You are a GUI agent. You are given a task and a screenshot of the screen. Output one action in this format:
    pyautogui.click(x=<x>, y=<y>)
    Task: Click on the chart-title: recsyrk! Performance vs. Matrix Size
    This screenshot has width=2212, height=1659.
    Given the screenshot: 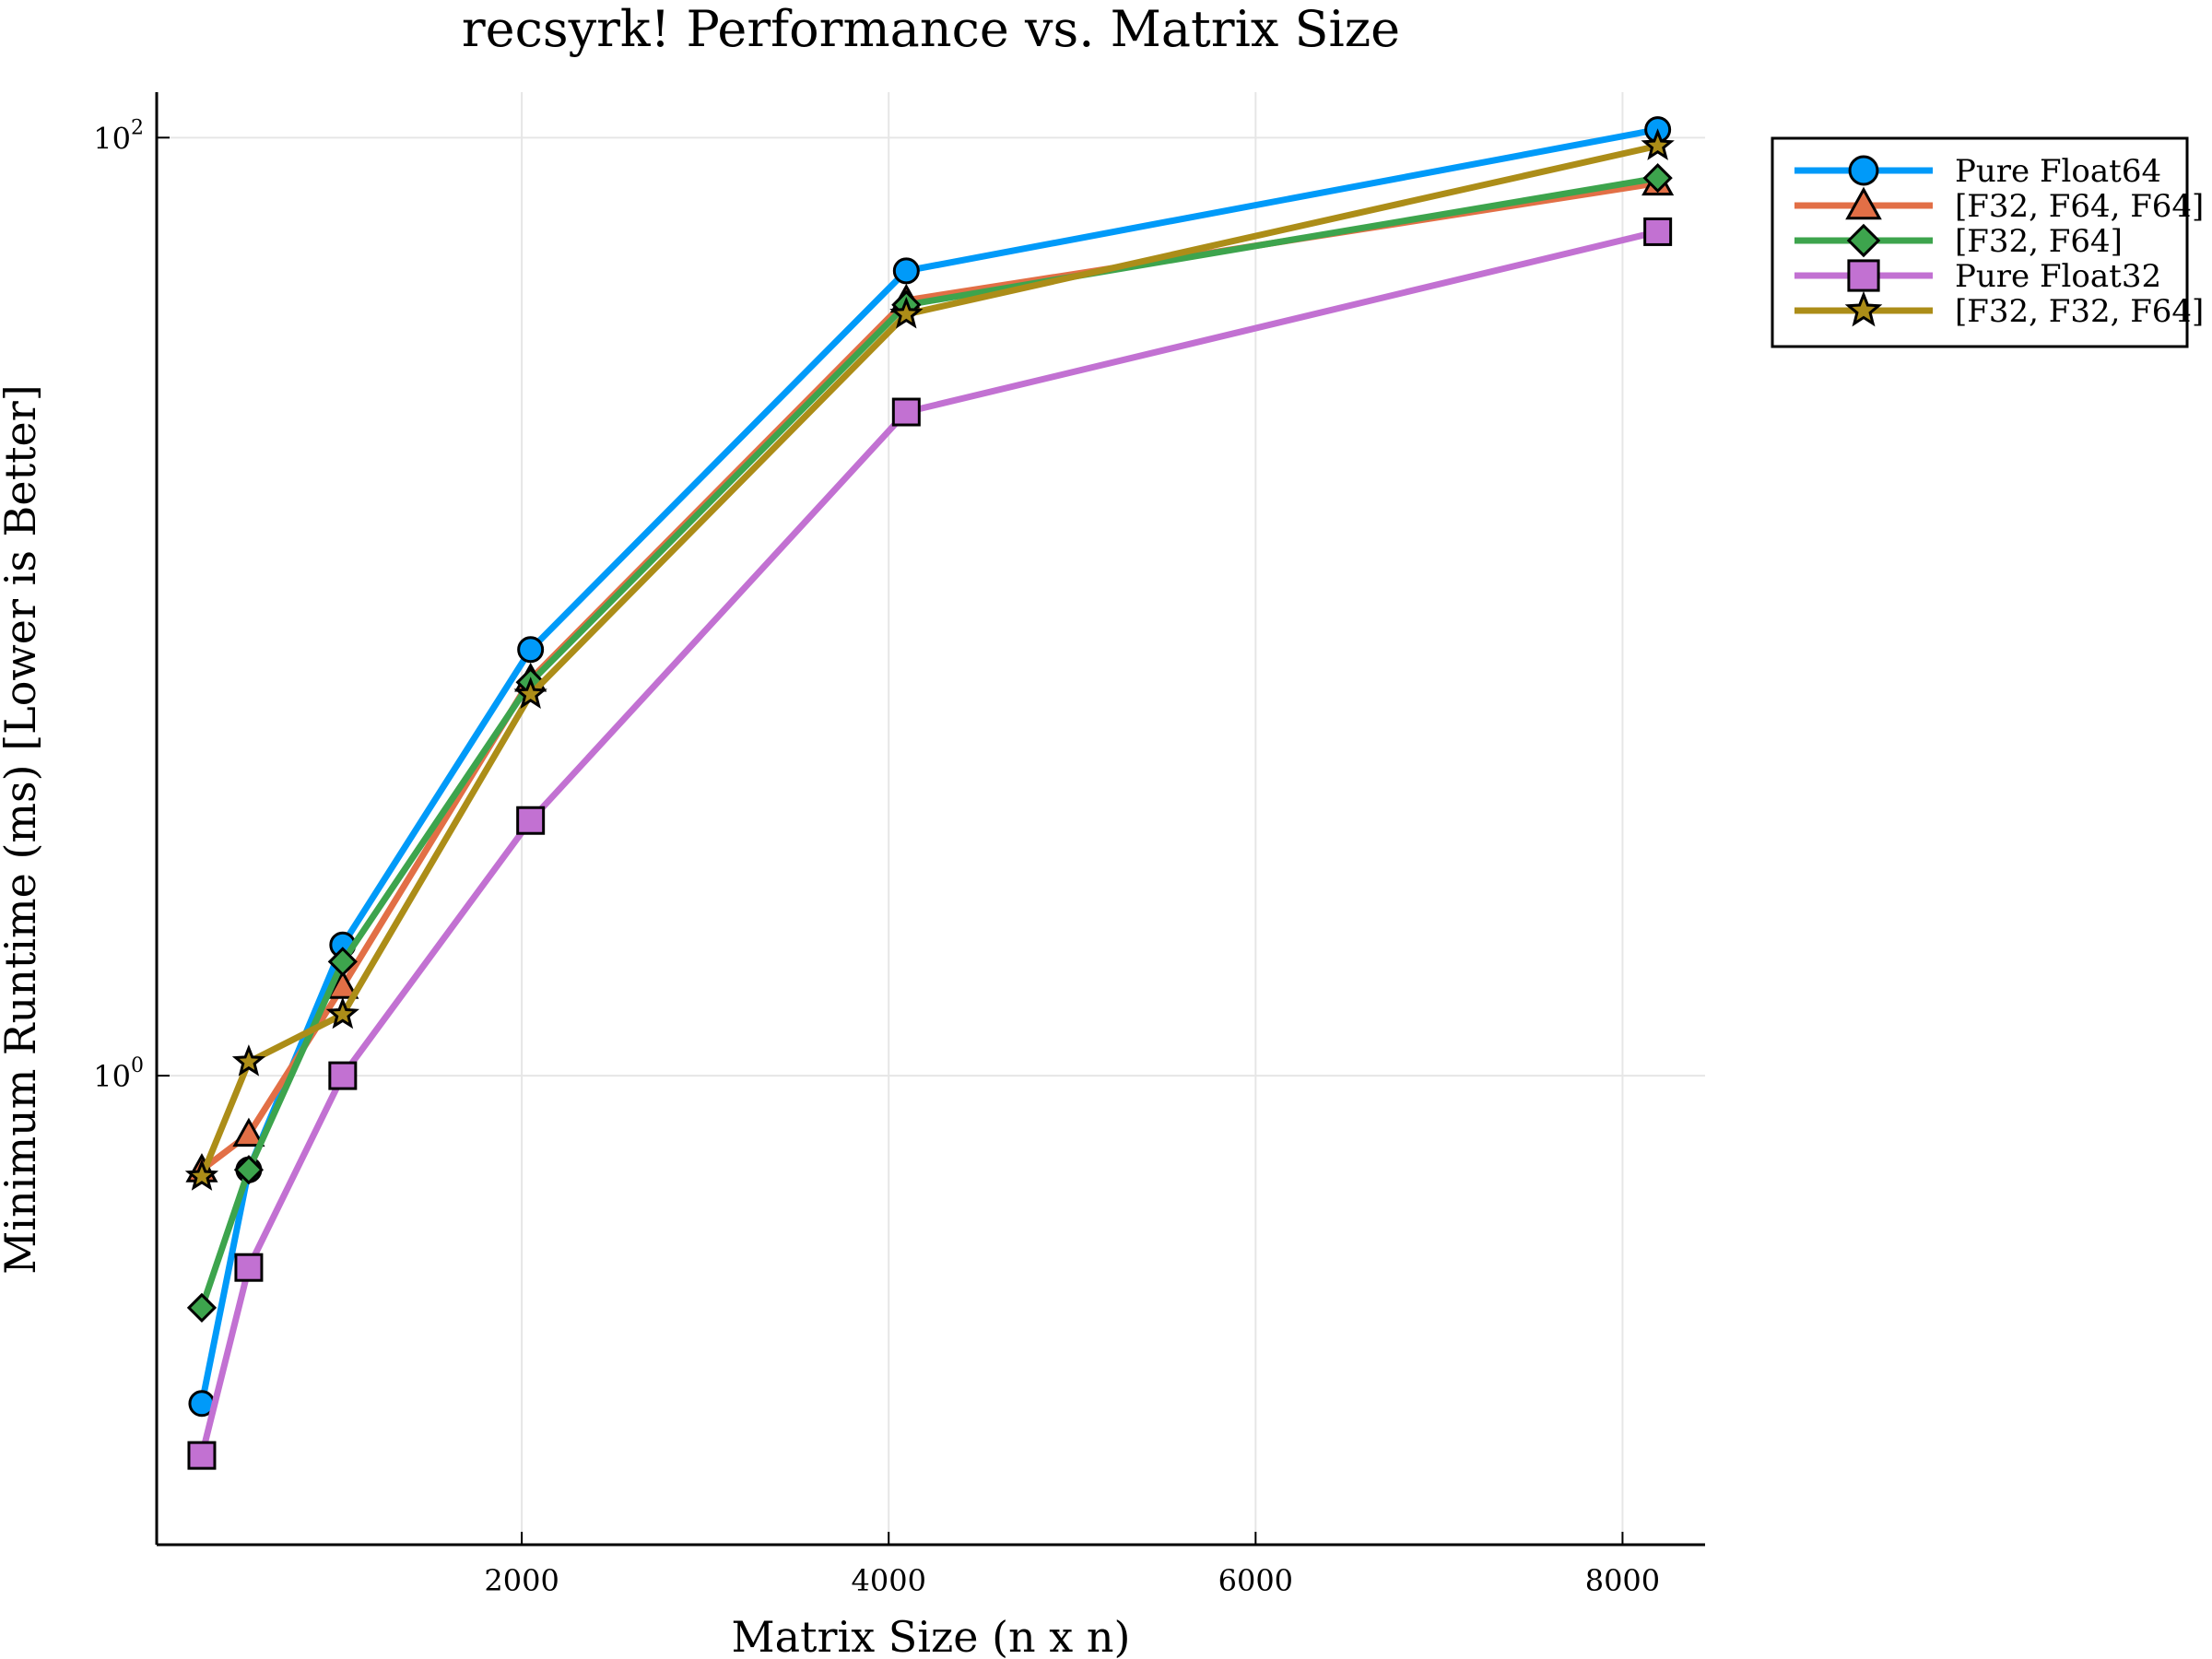 What is the action you would take?
    pyautogui.click(x=931, y=29)
    